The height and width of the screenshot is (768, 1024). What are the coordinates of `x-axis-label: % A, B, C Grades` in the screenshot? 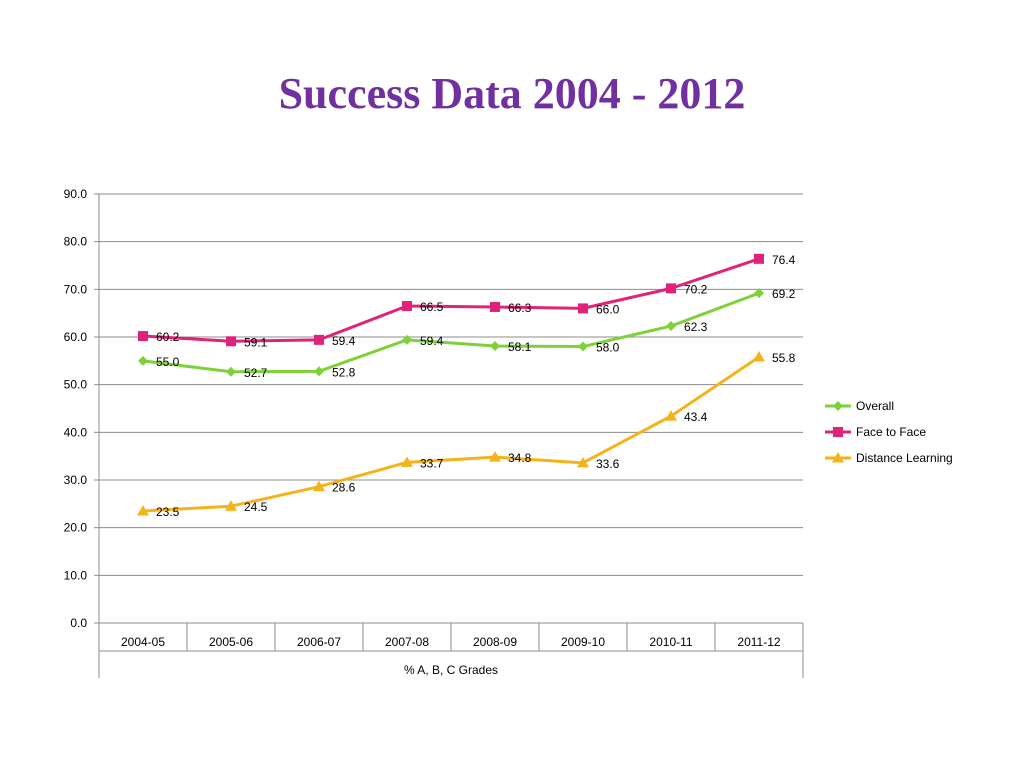 It's located at (451, 670).